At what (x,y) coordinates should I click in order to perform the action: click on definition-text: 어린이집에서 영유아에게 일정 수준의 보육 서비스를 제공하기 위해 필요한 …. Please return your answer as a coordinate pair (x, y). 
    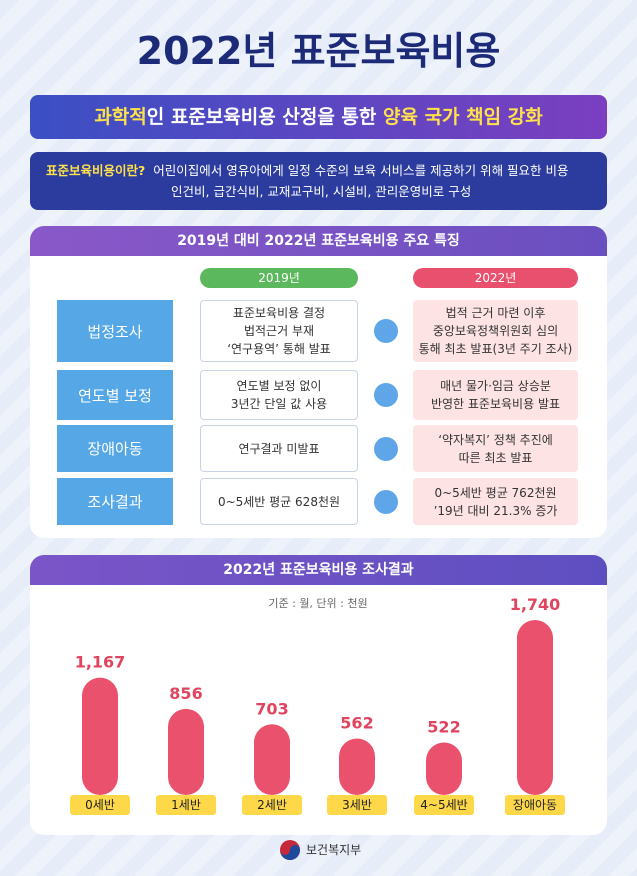
    Looking at the image, I should click on (361, 170).